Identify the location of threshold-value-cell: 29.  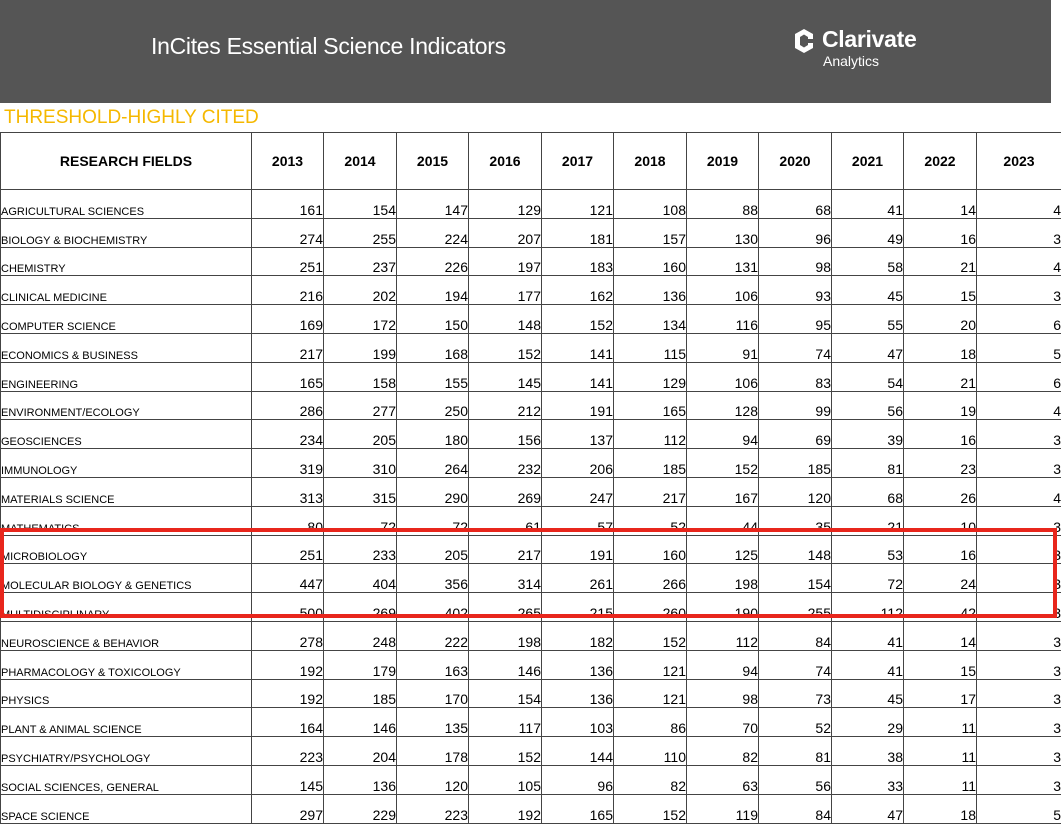
(868, 722).